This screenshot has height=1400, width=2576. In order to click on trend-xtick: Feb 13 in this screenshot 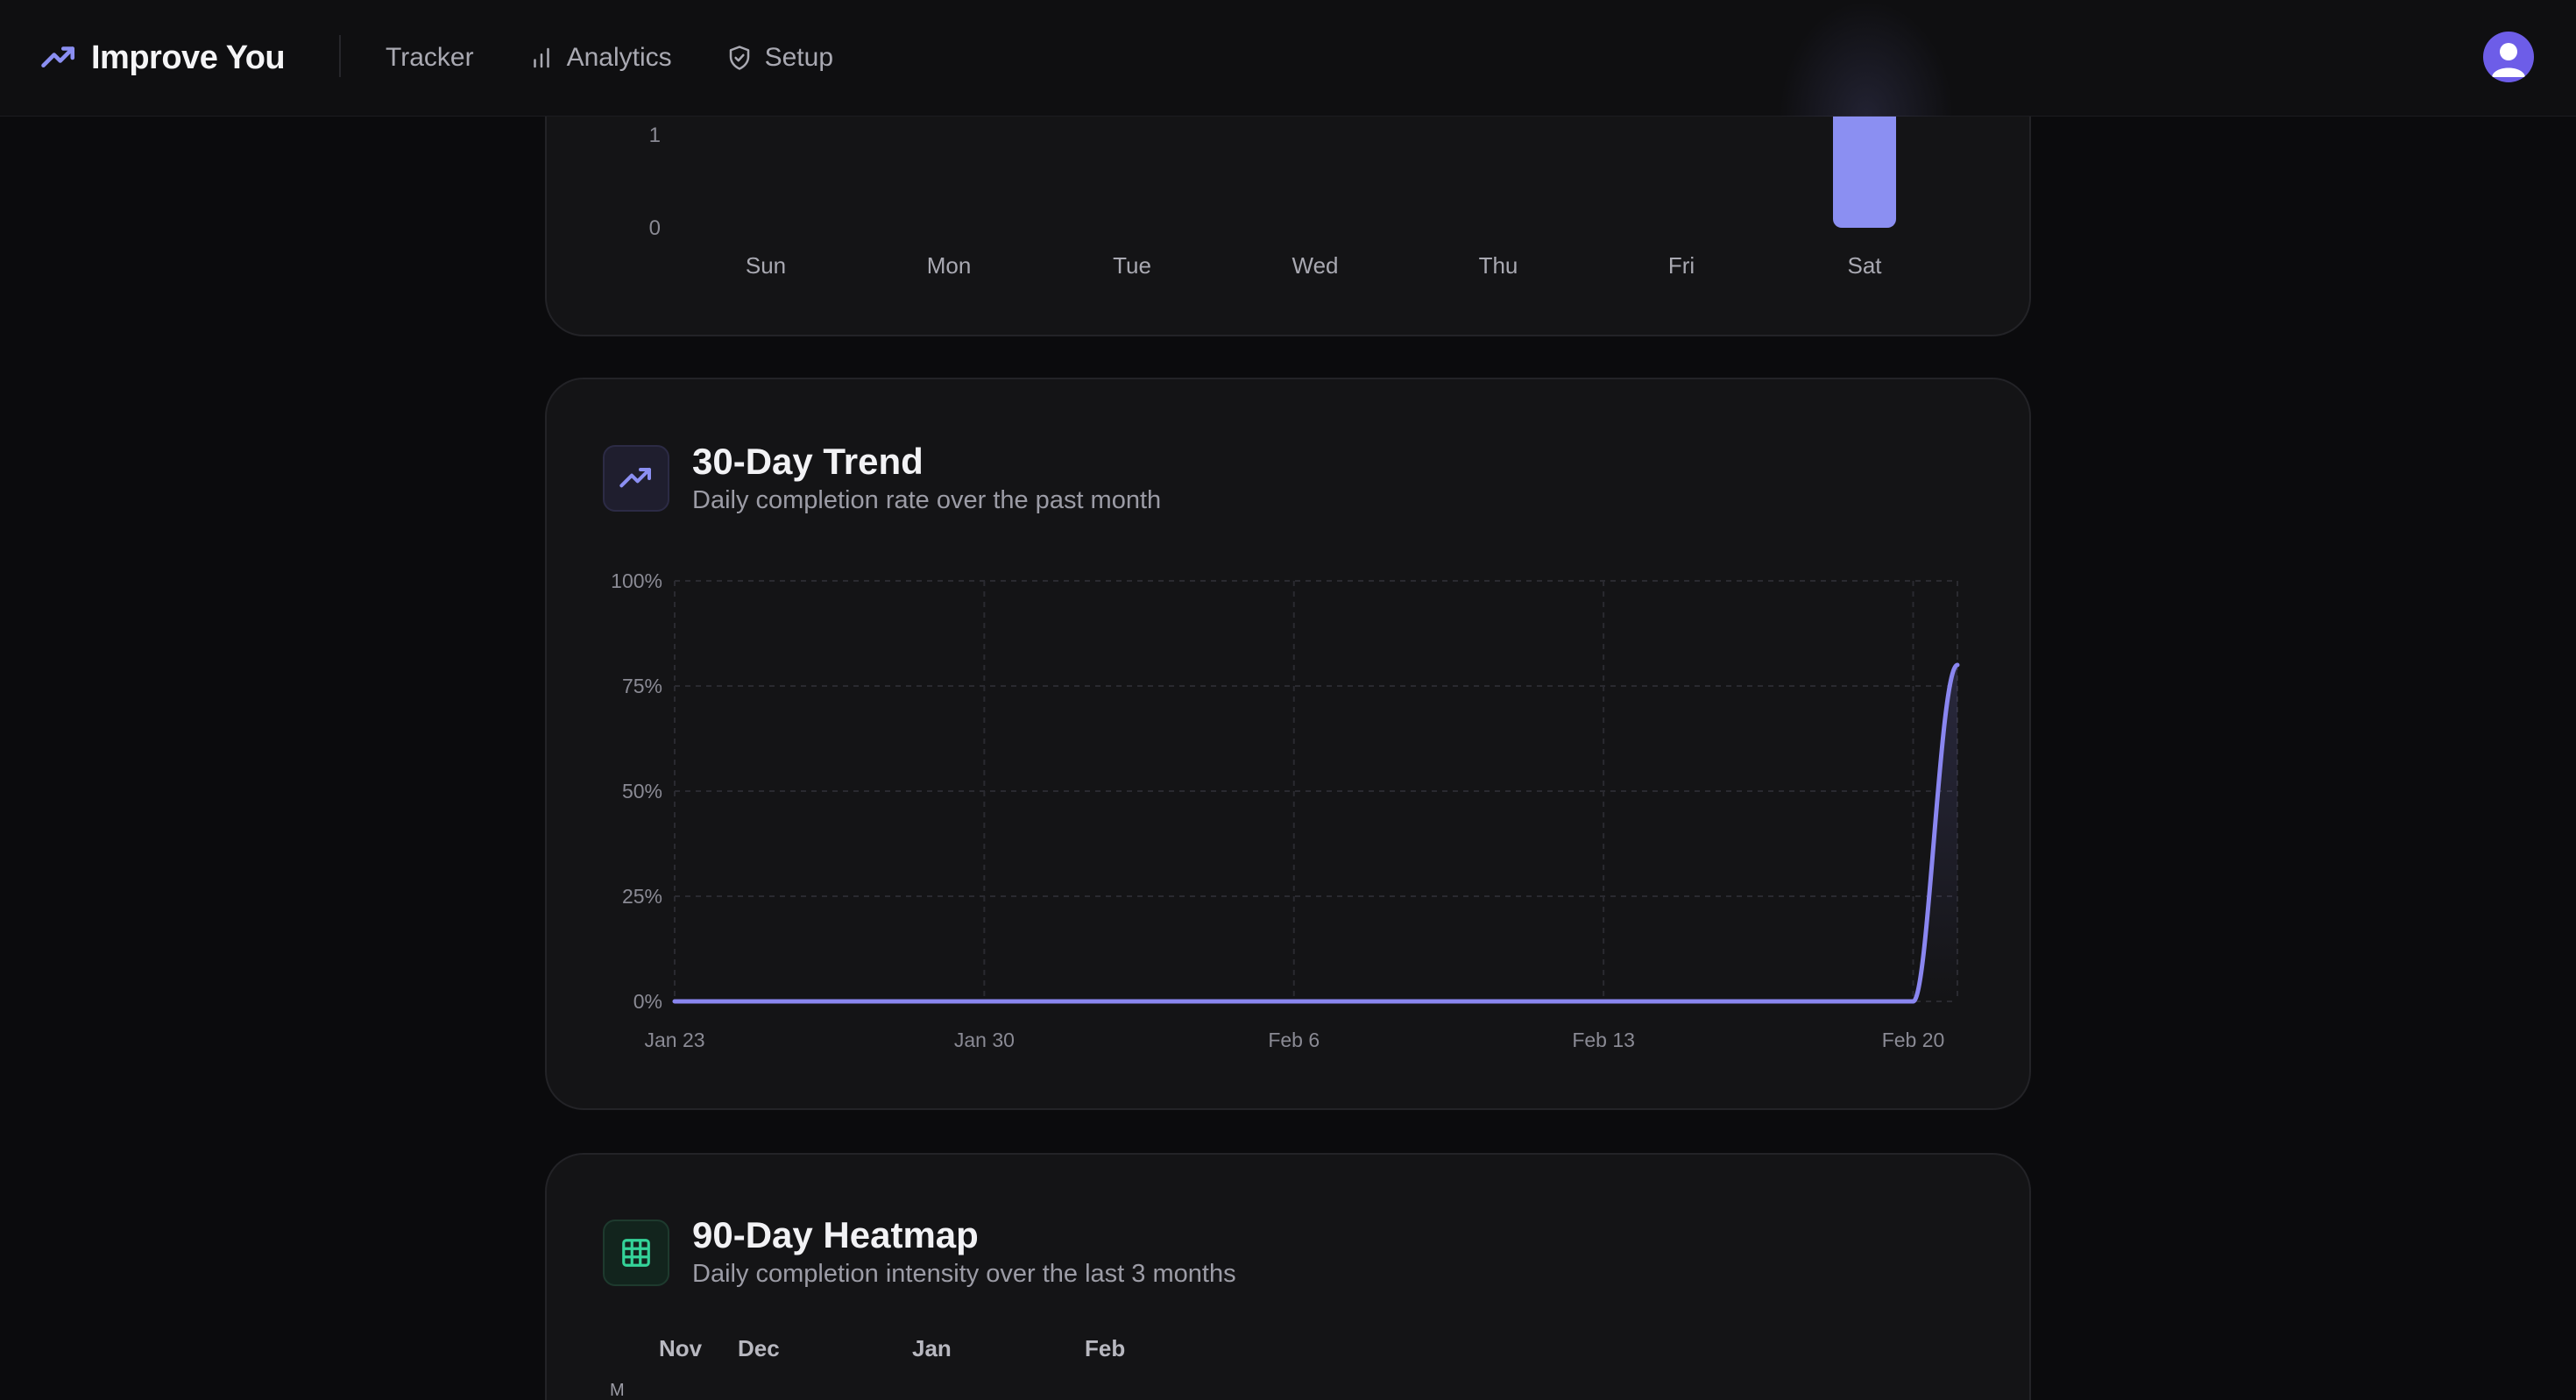, I will do `click(1603, 1040)`.